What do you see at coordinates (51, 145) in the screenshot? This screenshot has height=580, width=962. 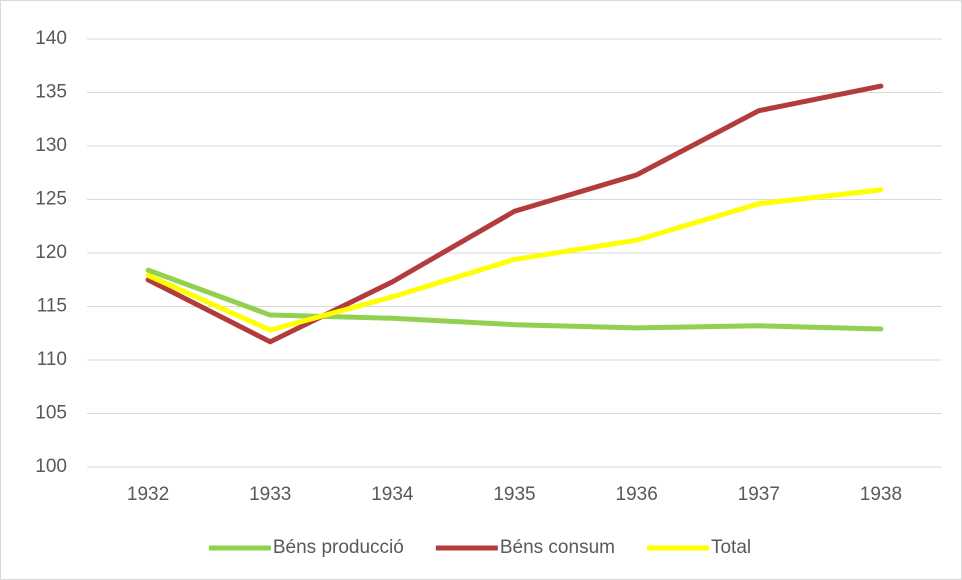 I see `y-tick-label: 130` at bounding box center [51, 145].